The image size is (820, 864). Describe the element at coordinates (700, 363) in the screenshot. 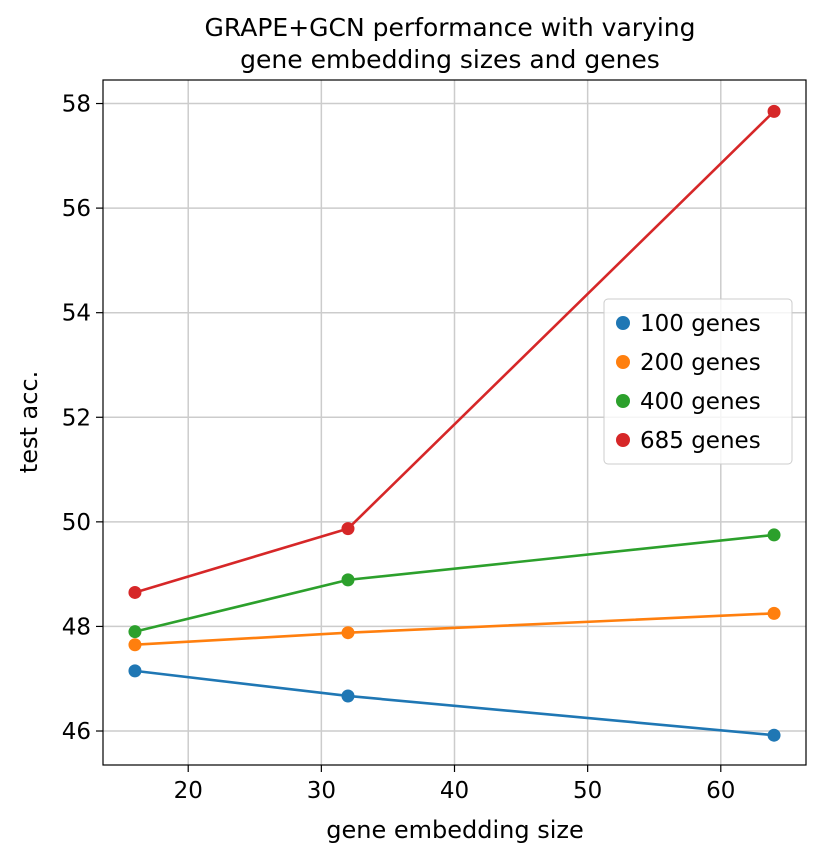

I see `legend-label: 200 genes` at that location.